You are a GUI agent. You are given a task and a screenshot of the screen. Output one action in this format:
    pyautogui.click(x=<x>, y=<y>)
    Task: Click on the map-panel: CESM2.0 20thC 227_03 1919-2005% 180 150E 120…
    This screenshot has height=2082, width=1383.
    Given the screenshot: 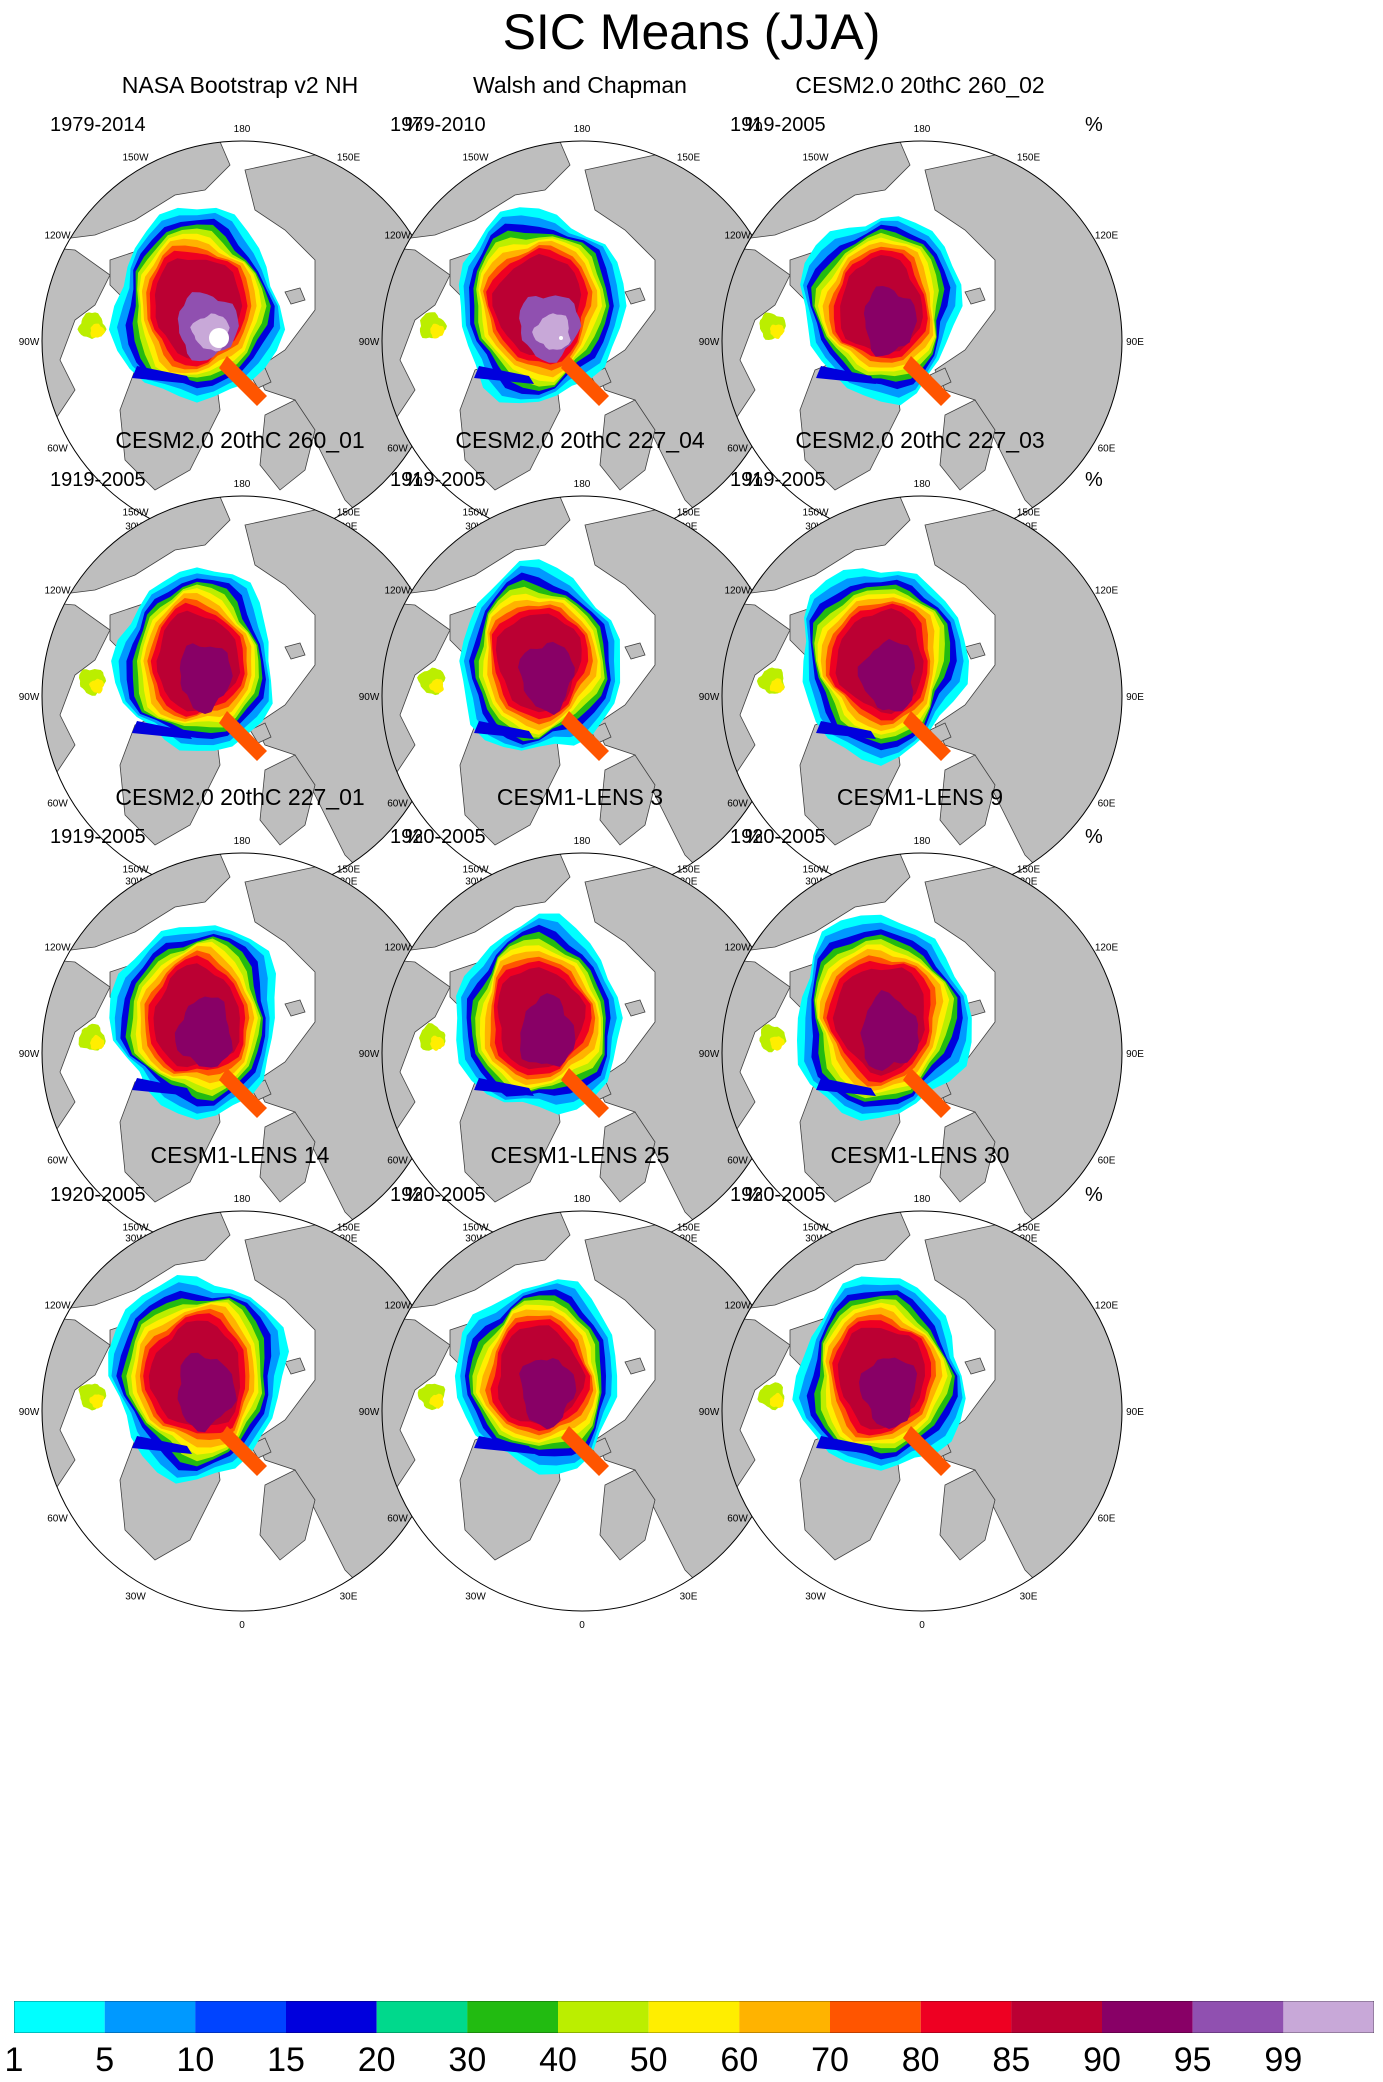 What is the action you would take?
    pyautogui.click(x=920, y=670)
    